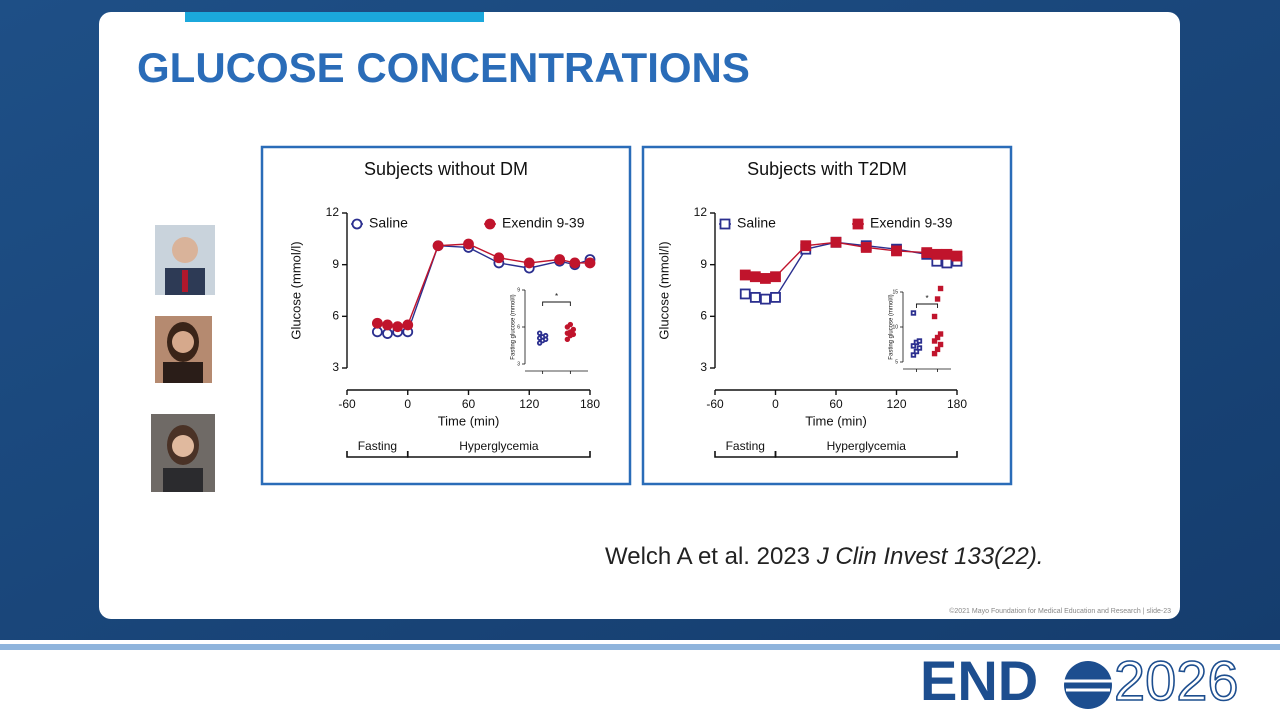 This screenshot has height=725, width=1280. I want to click on logo-globe-lines, so click(1088, 685).